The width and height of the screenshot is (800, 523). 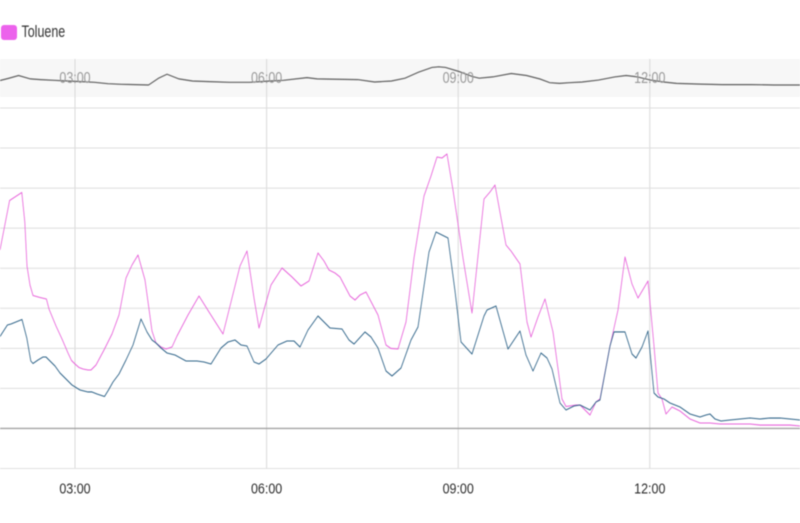 I want to click on svg-text: Toluene, so click(x=44, y=32).